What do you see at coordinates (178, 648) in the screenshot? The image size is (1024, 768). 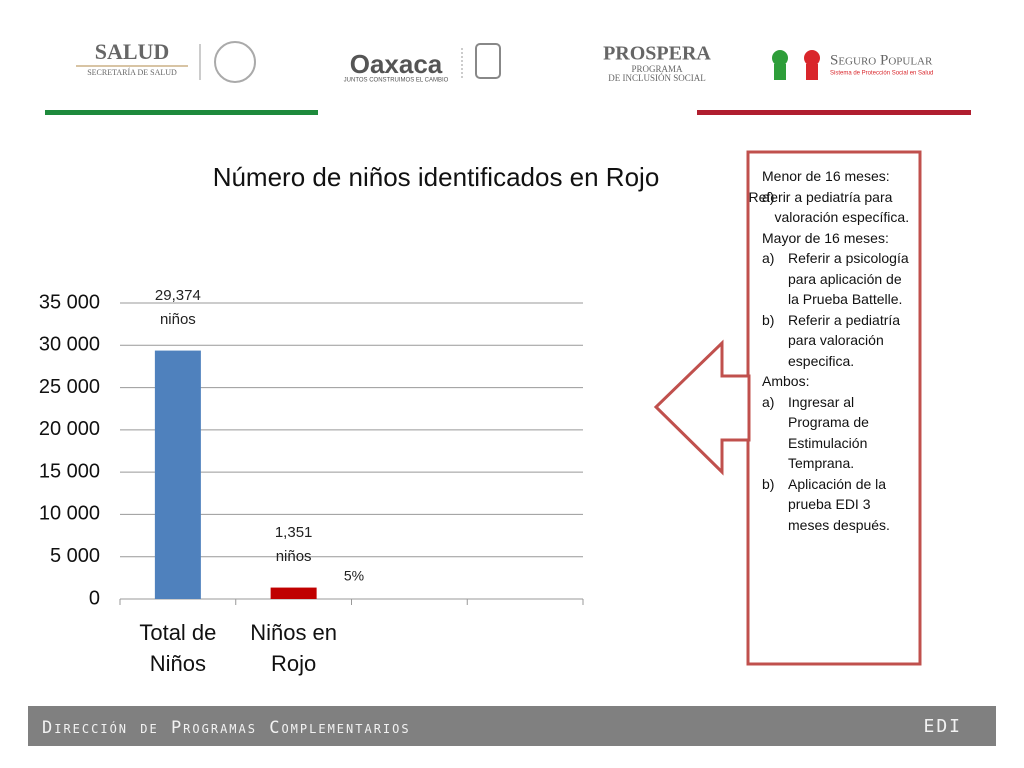 I see `x-tick-label: Total de Niños` at bounding box center [178, 648].